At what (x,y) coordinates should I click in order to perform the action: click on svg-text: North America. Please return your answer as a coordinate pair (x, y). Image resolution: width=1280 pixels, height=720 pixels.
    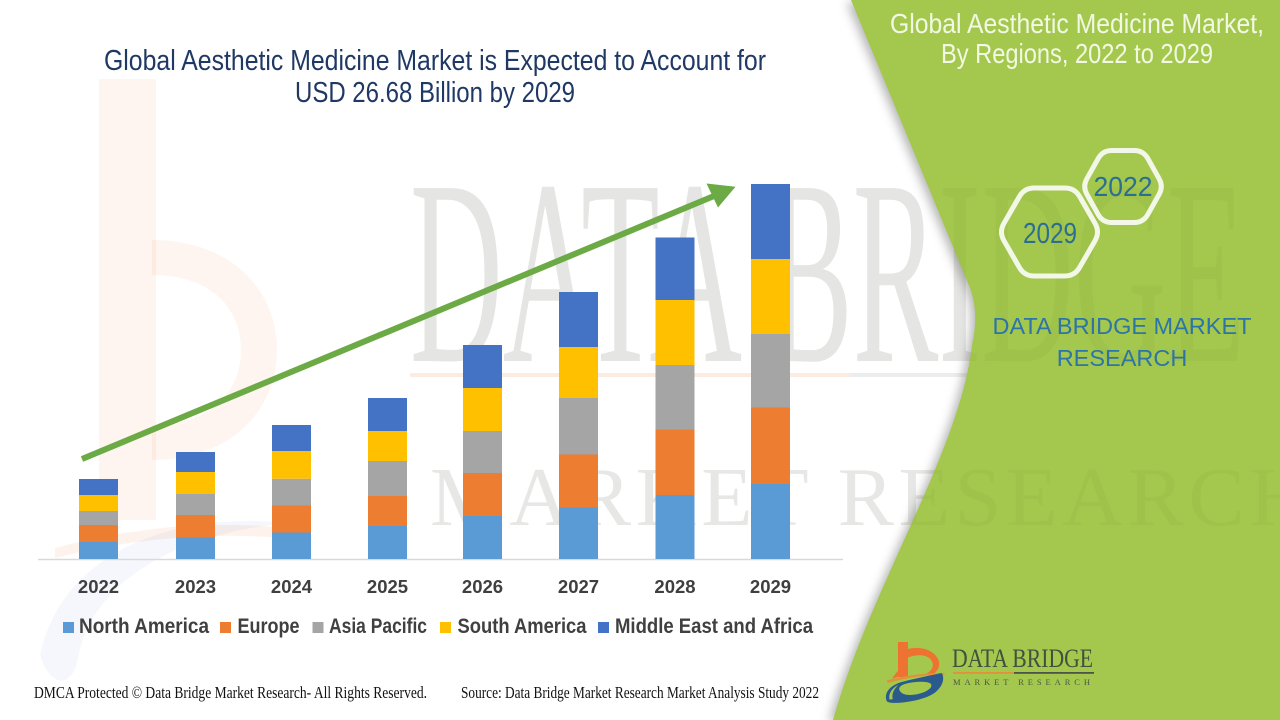
    Looking at the image, I should click on (144, 626).